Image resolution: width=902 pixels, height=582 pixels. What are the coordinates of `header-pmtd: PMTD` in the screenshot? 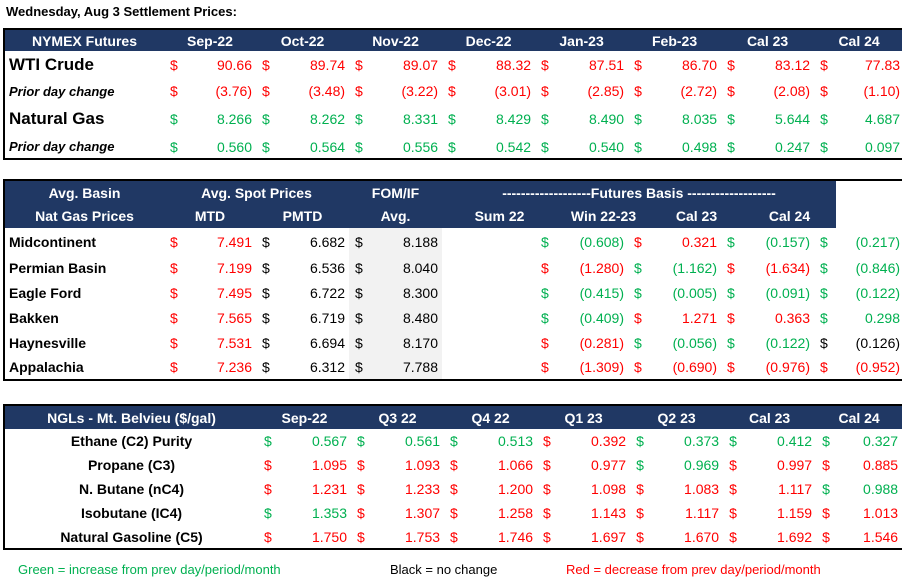 It's located at (302, 216).